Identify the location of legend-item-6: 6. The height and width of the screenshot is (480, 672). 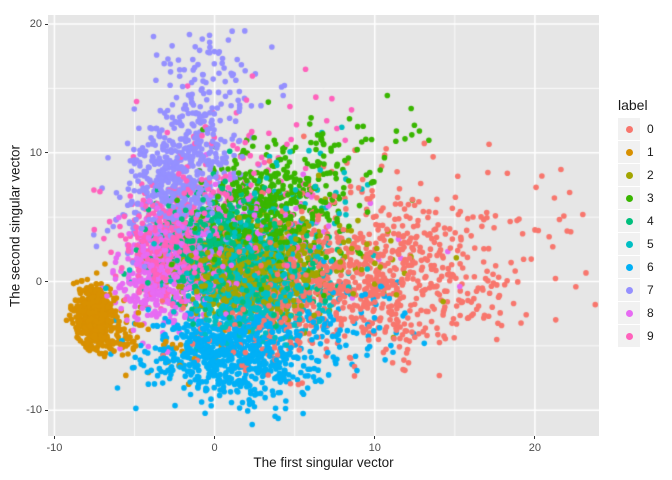
(636, 267).